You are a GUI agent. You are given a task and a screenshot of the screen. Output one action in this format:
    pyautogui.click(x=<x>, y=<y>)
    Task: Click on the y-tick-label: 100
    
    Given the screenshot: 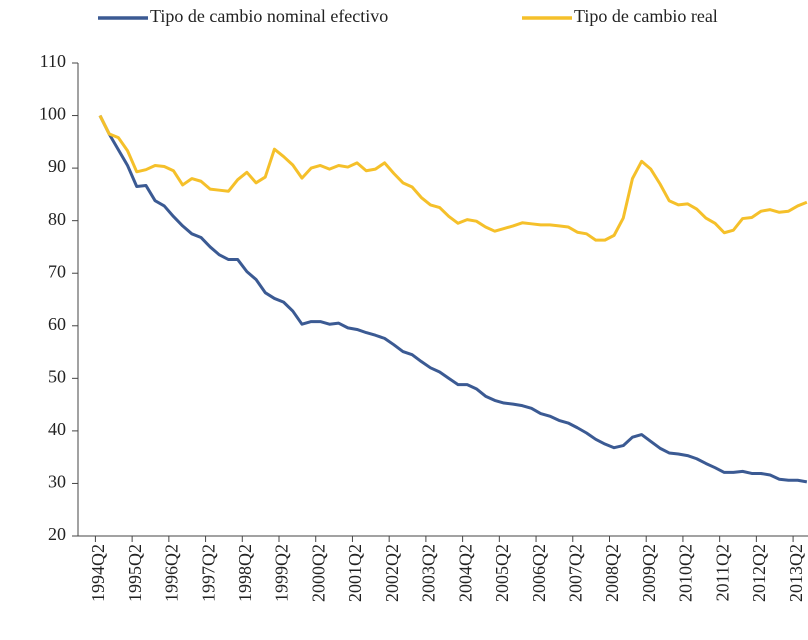 What is the action you would take?
    pyautogui.click(x=52, y=114)
    